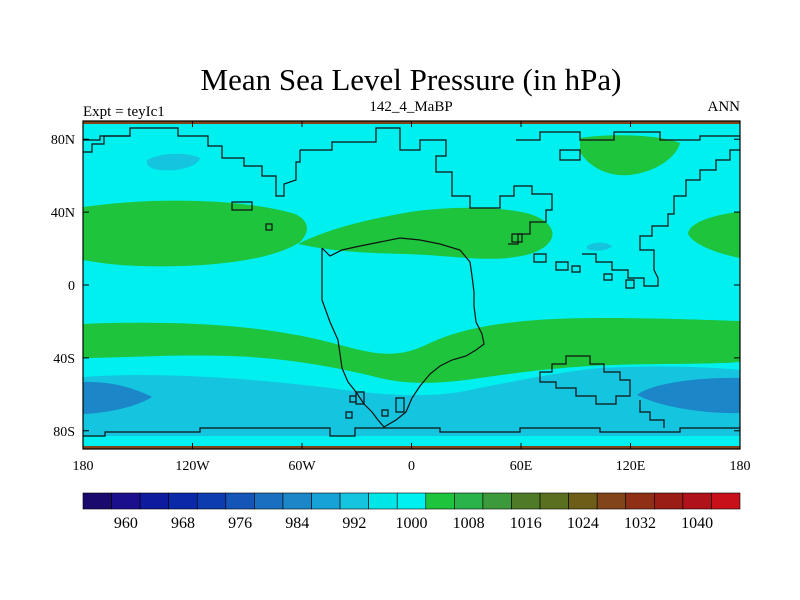  Describe the element at coordinates (631, 466) in the screenshot. I see `x-tick-label: 120E` at that location.